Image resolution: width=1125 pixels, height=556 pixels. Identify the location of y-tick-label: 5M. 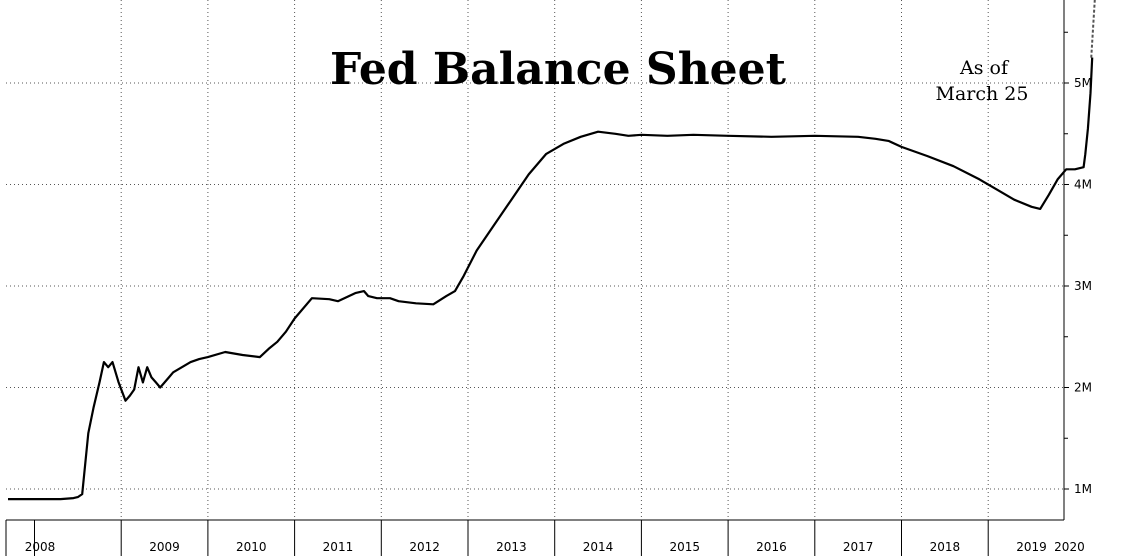
(1083, 83).